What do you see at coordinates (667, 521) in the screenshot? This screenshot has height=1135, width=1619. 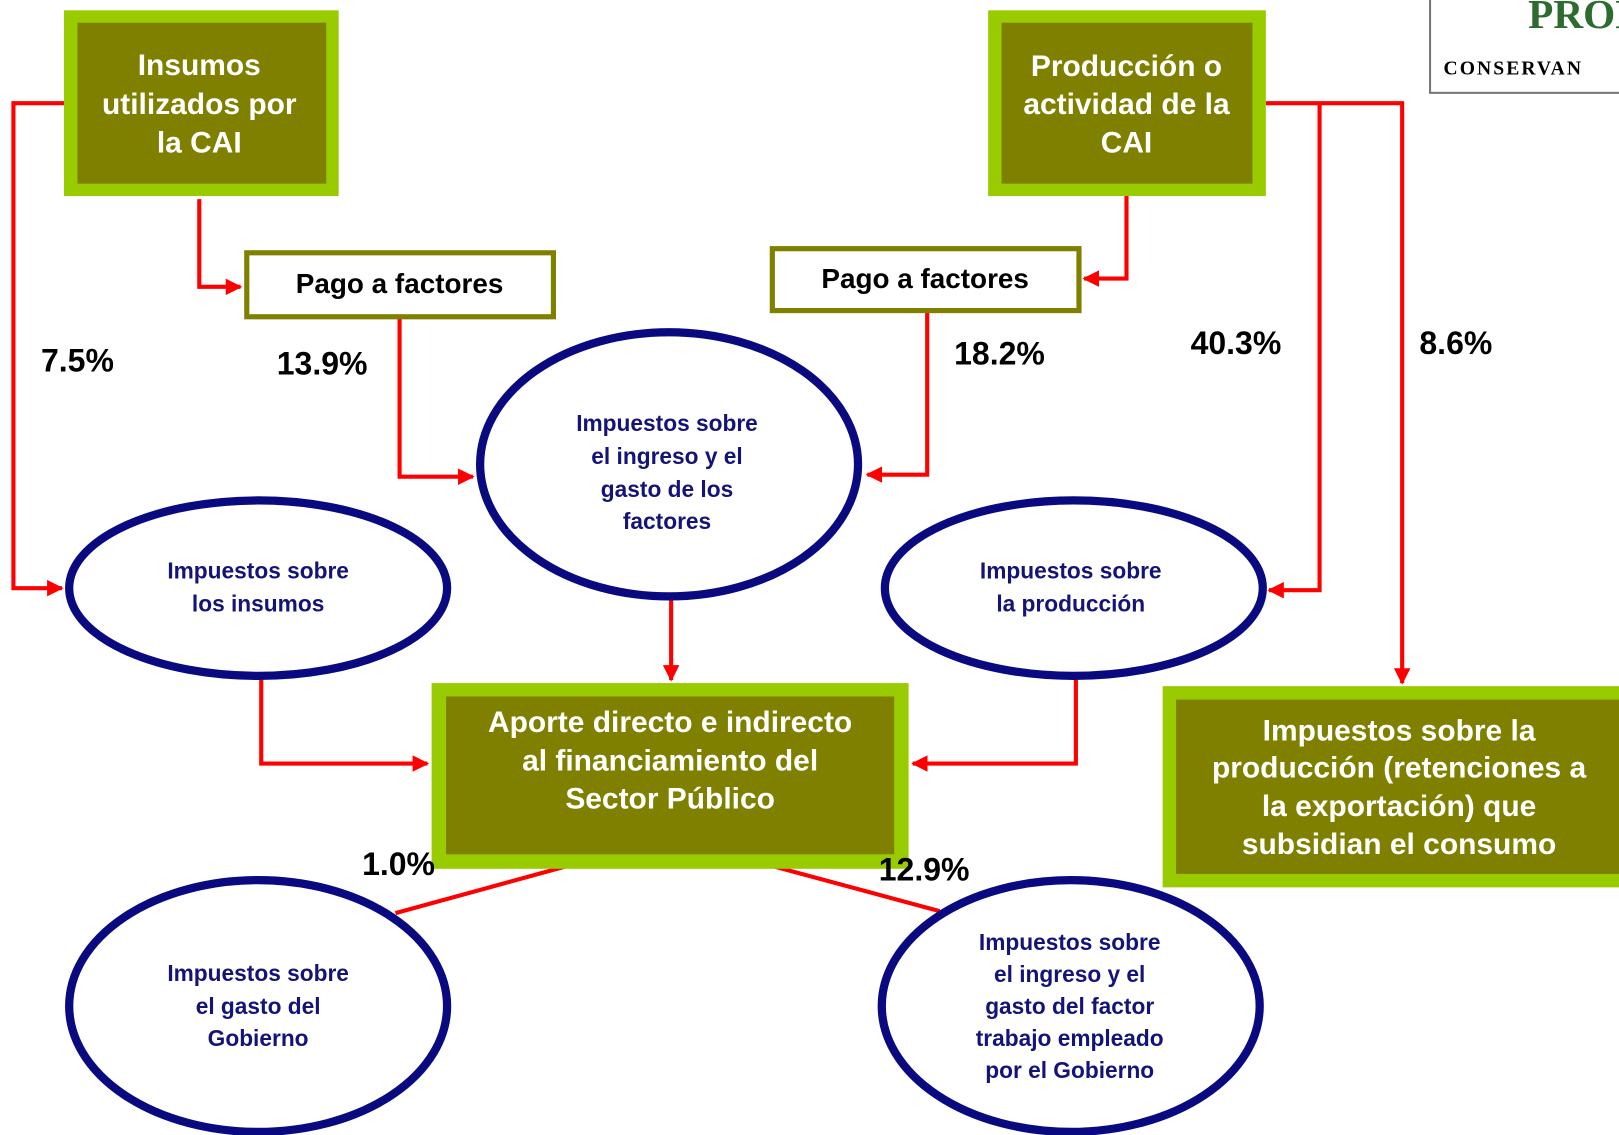 I see `node-text: factores` at bounding box center [667, 521].